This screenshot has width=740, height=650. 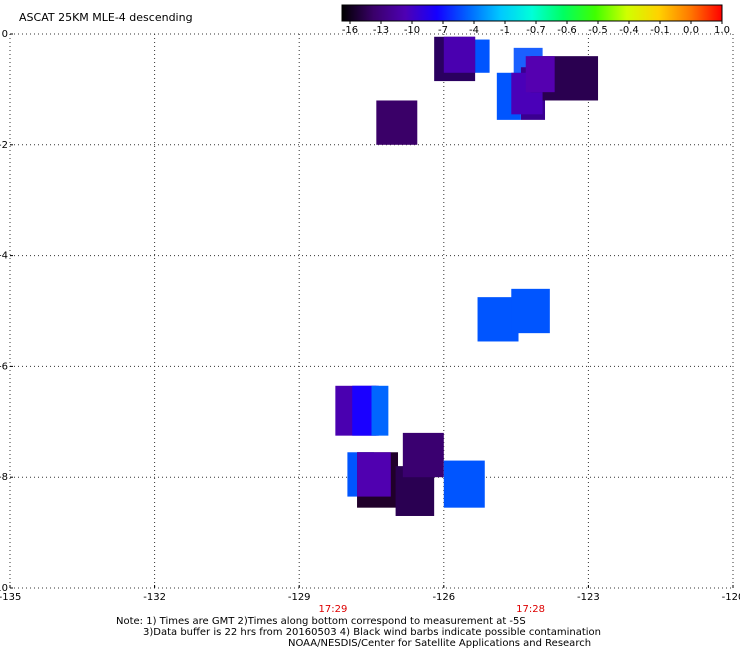 I want to click on colorbar-tick-label: -1, so click(x=505, y=30).